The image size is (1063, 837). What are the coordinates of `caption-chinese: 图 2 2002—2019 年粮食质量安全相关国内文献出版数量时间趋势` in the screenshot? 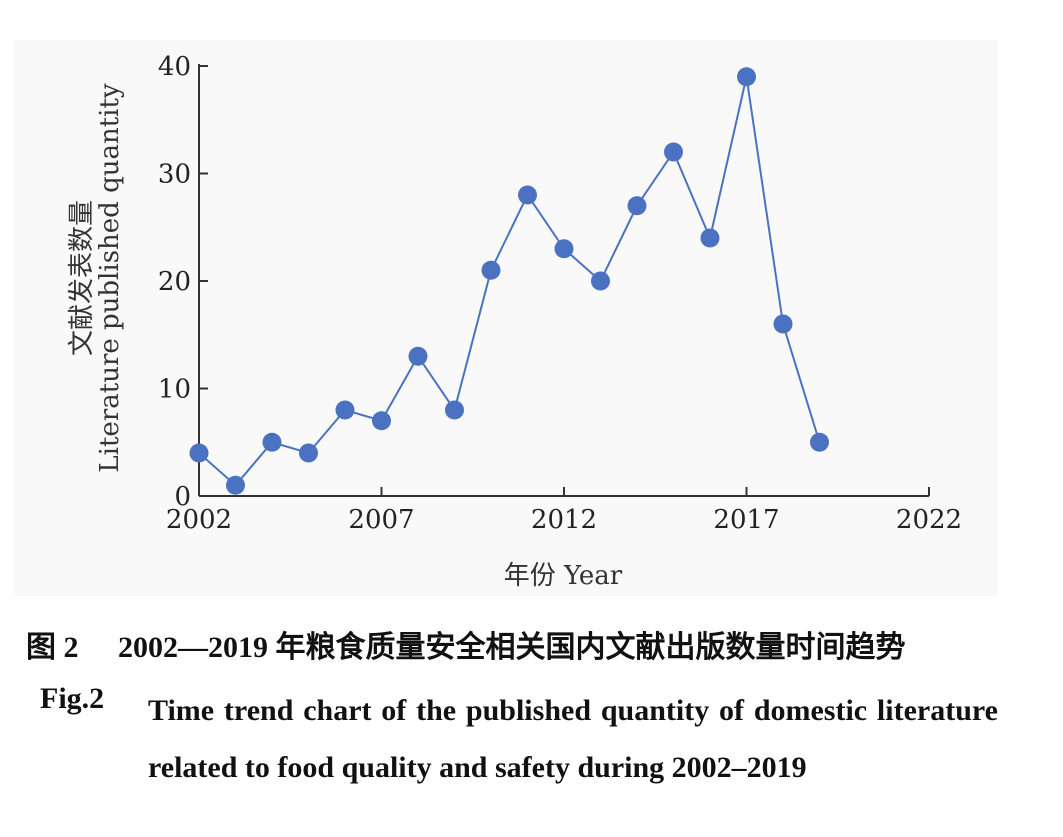 It's located at (466, 644).